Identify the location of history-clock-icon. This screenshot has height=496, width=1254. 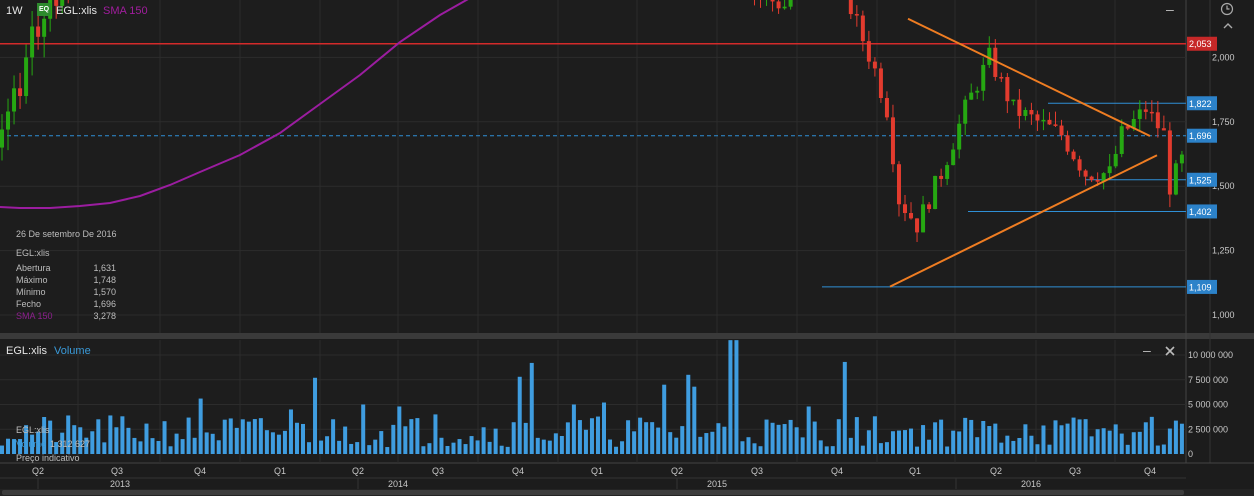
(1227, 9).